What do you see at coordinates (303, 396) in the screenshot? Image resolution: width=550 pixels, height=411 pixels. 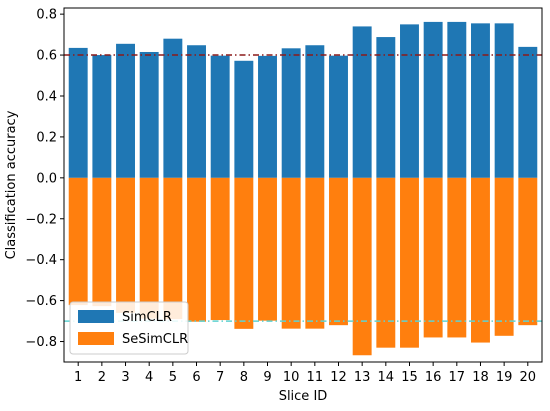 I see `x-axis-title: Slice ID` at bounding box center [303, 396].